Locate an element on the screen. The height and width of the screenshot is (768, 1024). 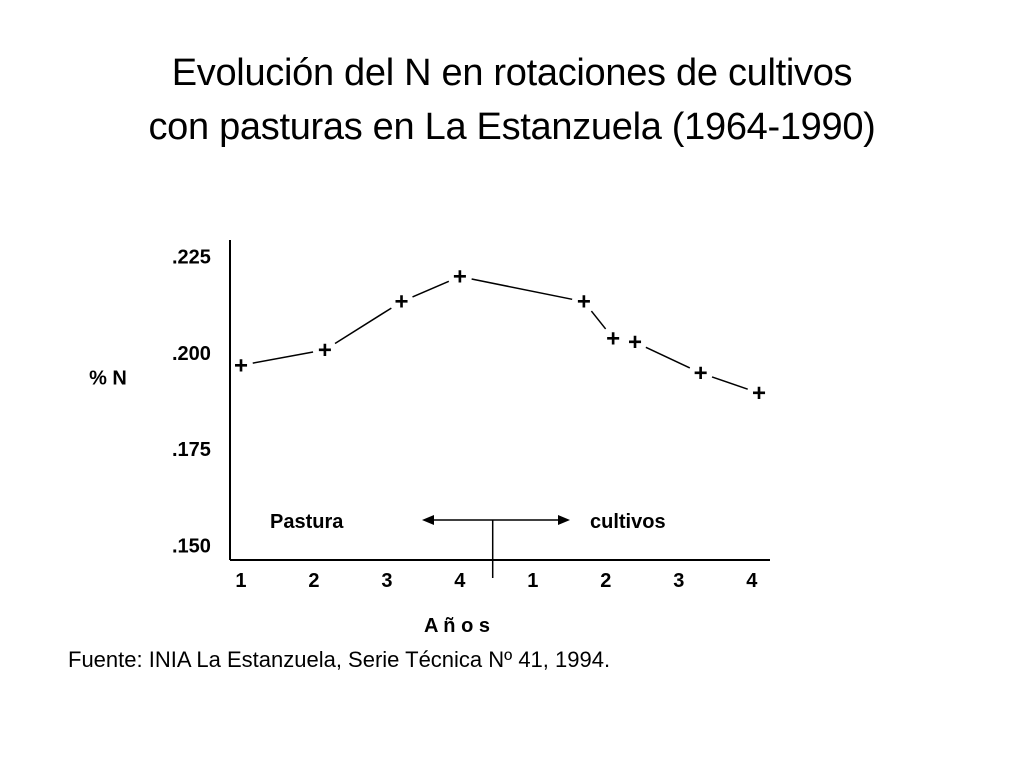
y-tick-label: .225 is located at coordinates (191, 257).